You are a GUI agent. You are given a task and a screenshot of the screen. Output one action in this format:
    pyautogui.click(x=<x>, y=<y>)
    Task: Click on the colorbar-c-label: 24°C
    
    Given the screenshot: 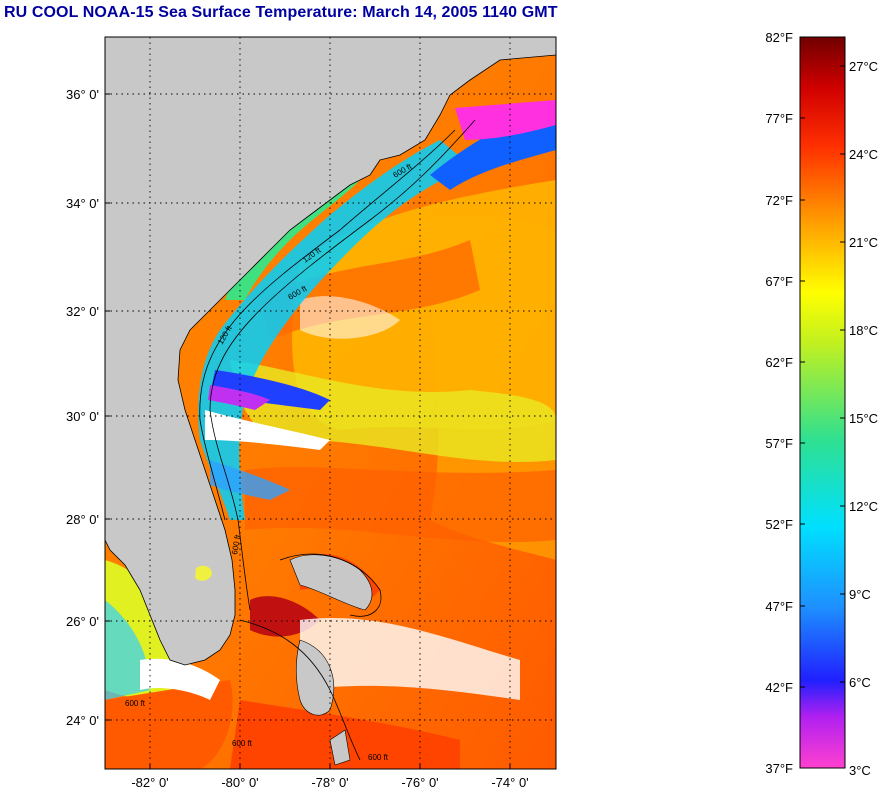 What is the action you would take?
    pyautogui.click(x=863, y=154)
    